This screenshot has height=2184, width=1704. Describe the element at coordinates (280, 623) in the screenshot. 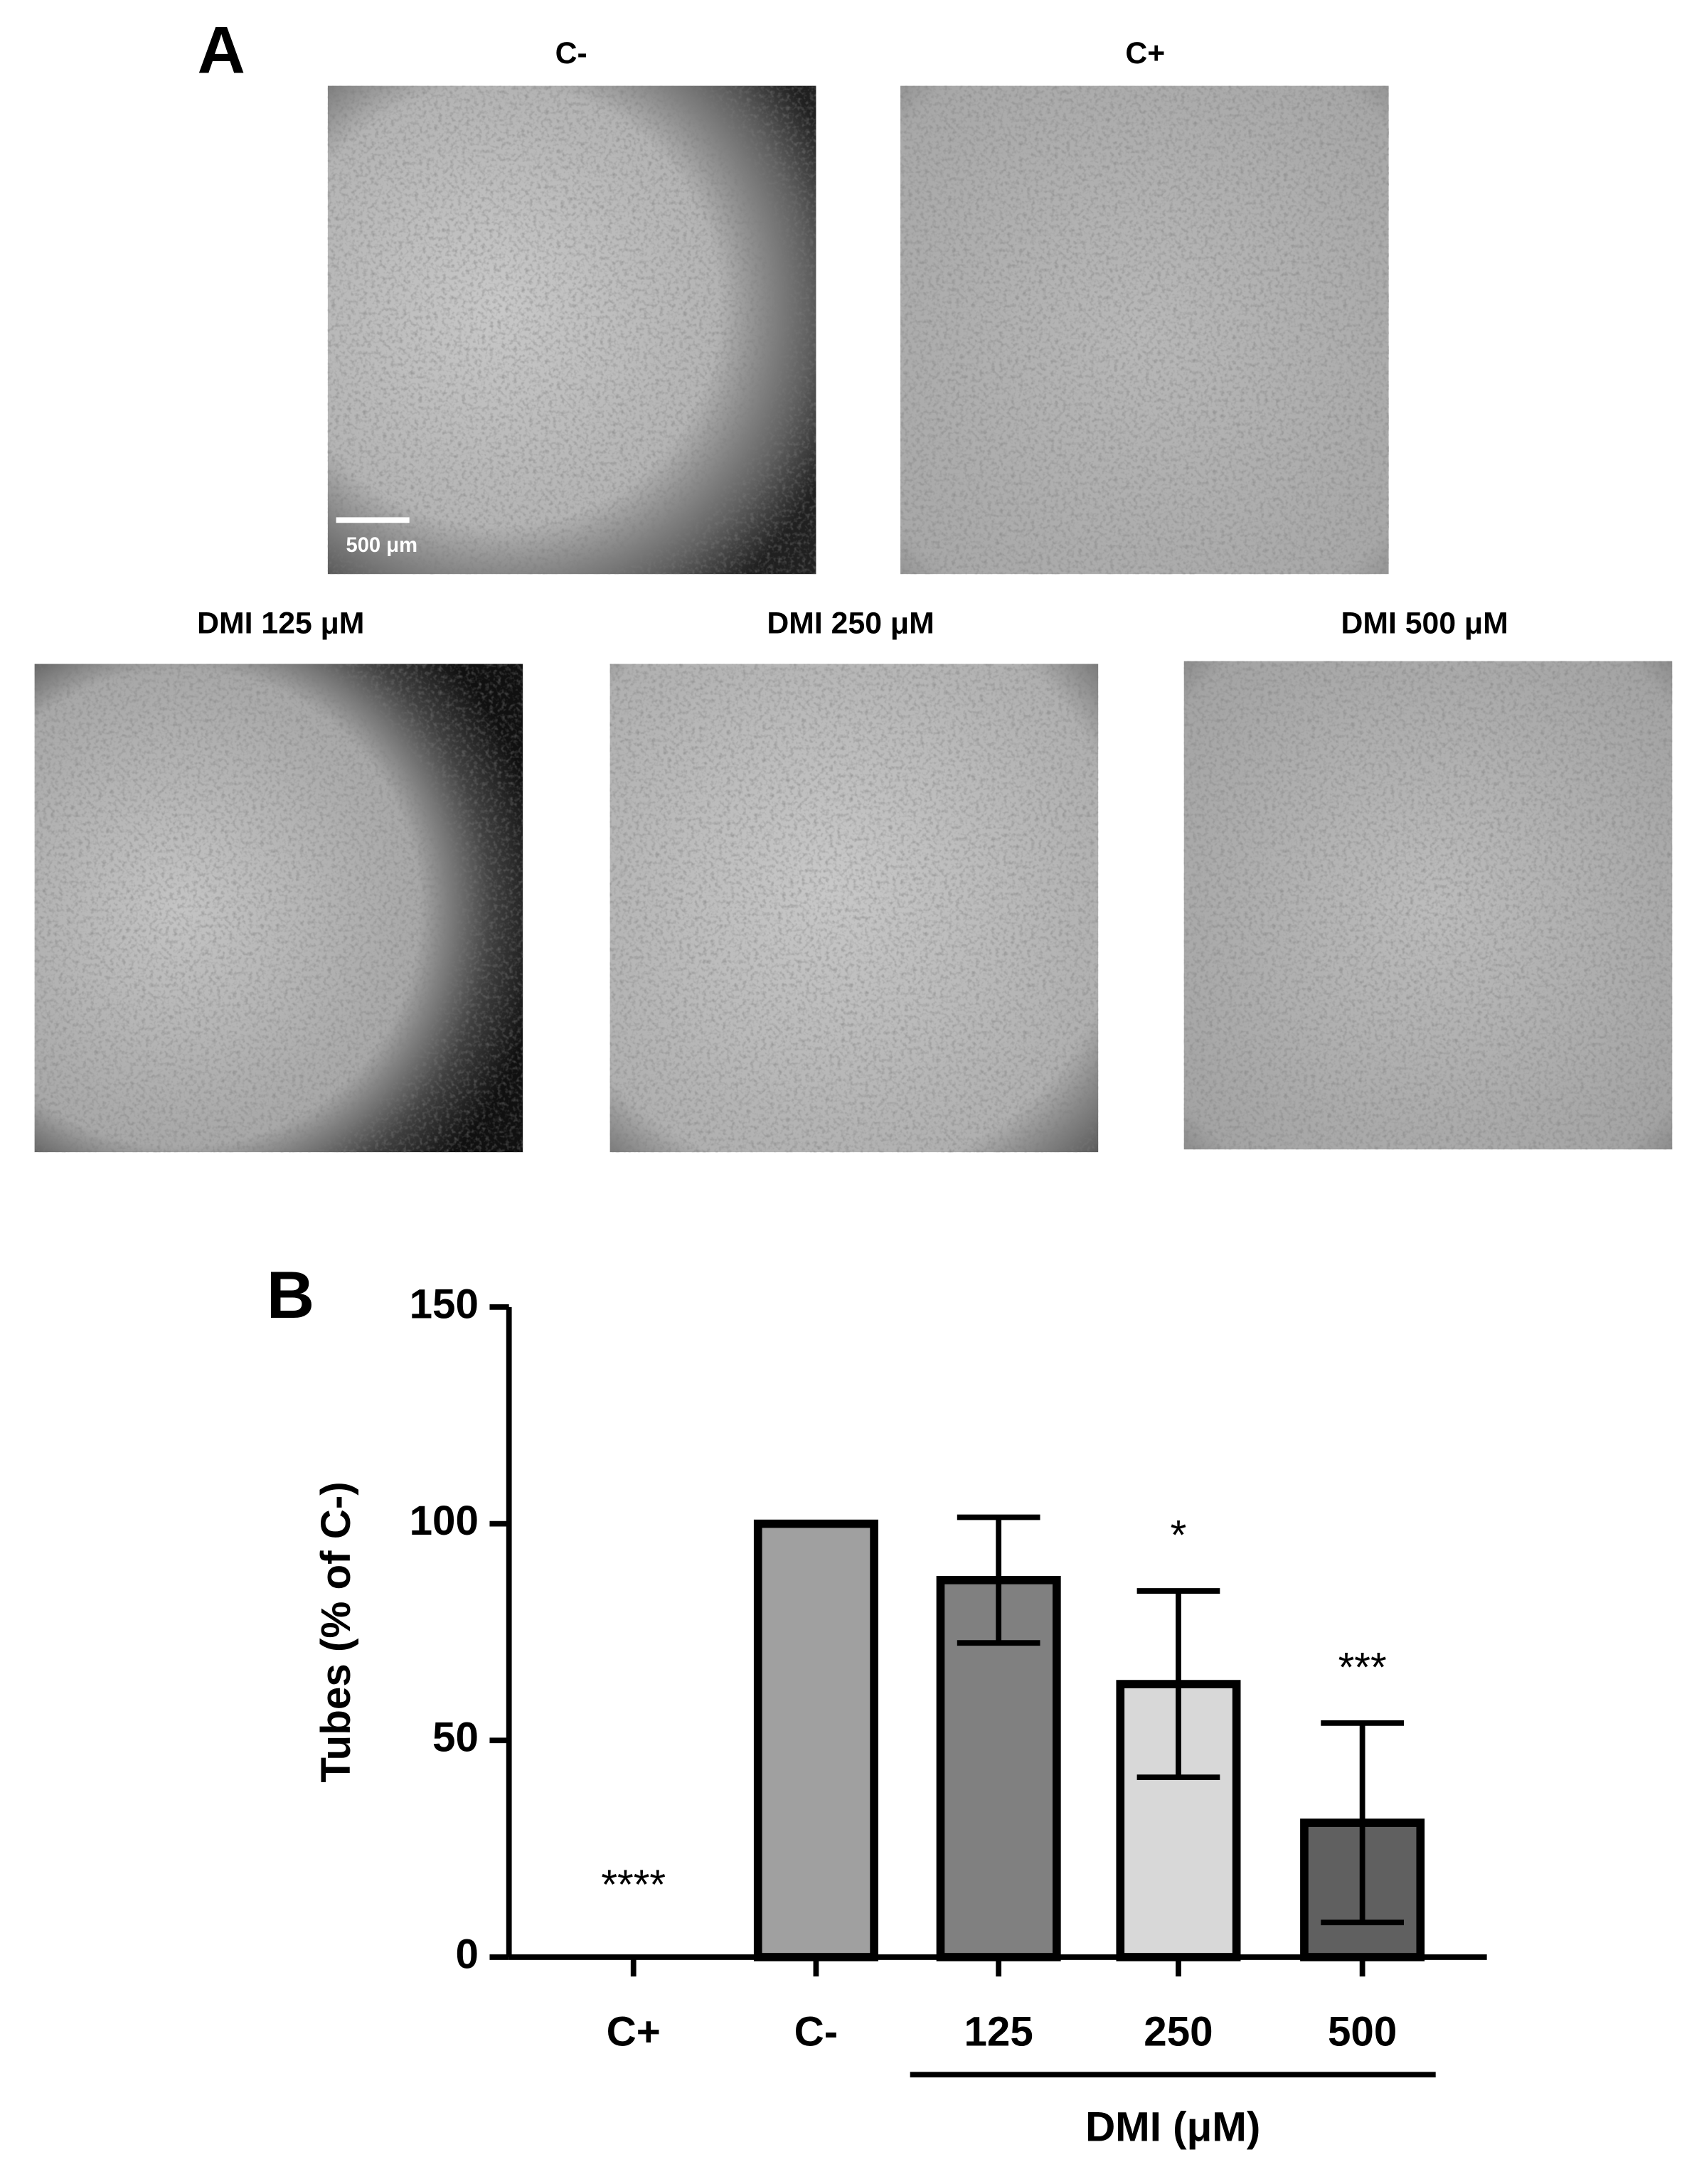

I see `image-title: DMI 125 μM` at that location.